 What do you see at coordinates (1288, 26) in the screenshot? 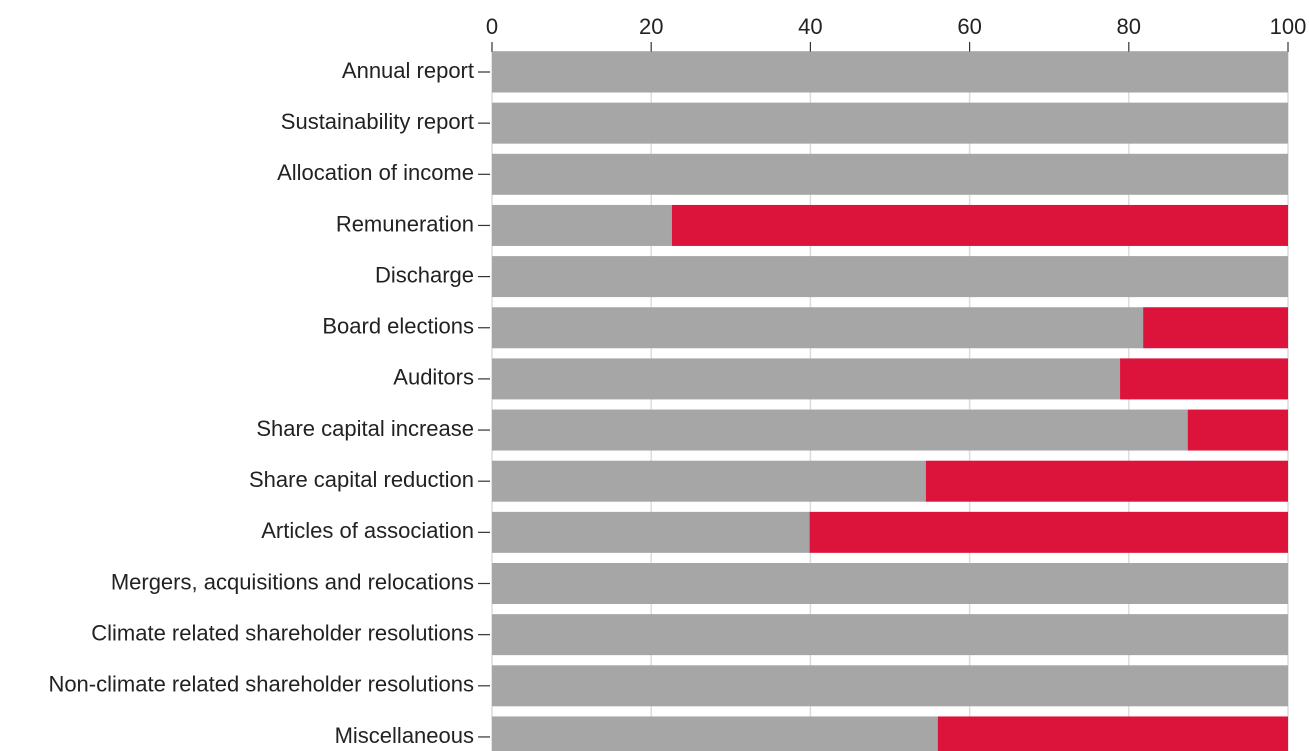
I see `x-tick-label: 100` at bounding box center [1288, 26].